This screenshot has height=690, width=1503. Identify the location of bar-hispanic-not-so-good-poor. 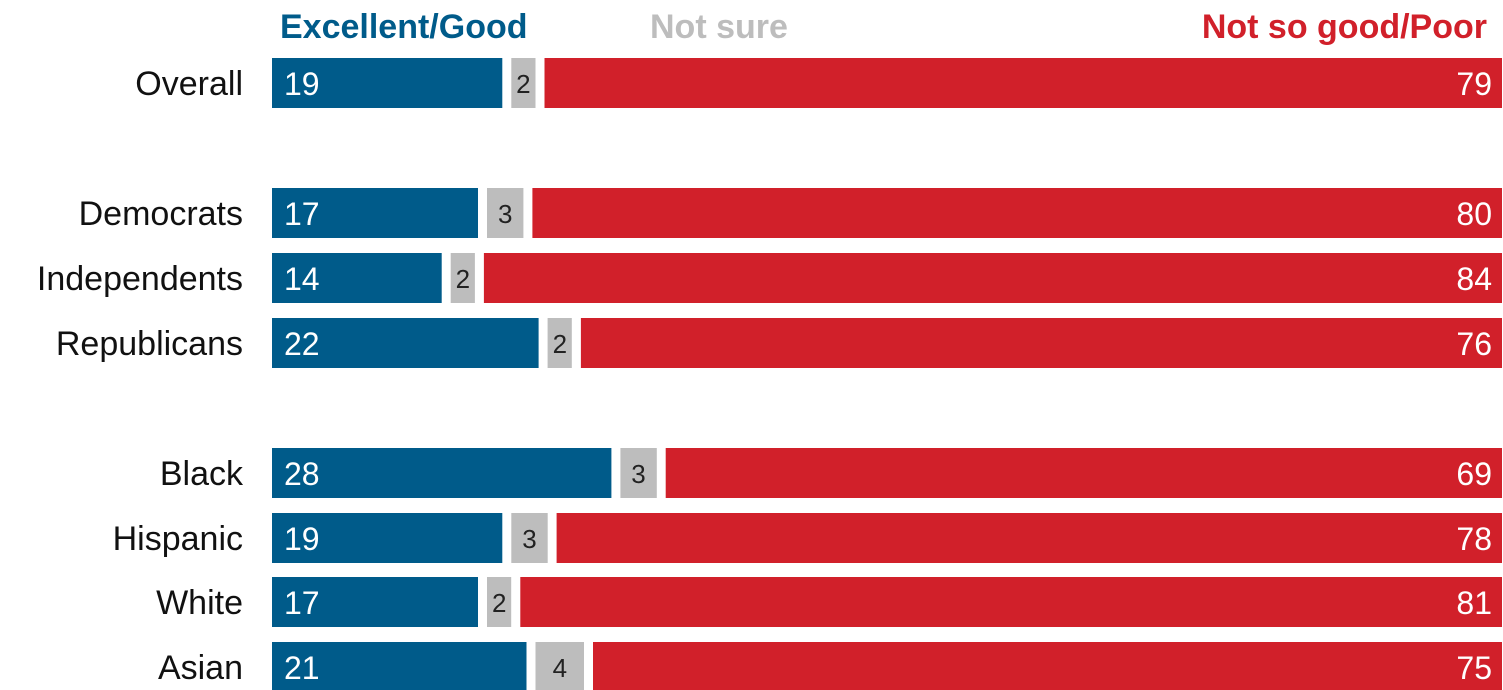
(1029, 538).